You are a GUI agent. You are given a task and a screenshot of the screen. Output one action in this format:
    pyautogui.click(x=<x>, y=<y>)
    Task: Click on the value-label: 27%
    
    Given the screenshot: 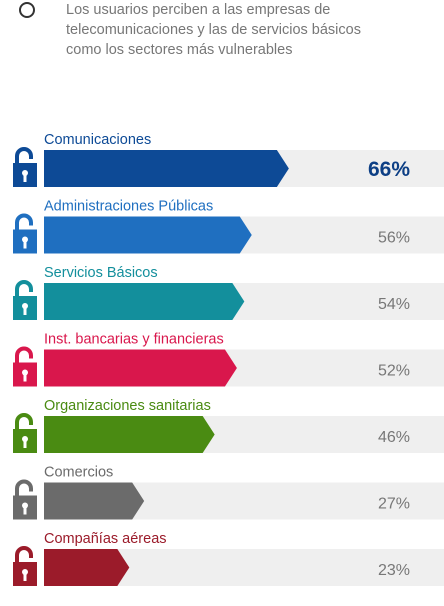 What is the action you would take?
    pyautogui.click(x=394, y=504)
    